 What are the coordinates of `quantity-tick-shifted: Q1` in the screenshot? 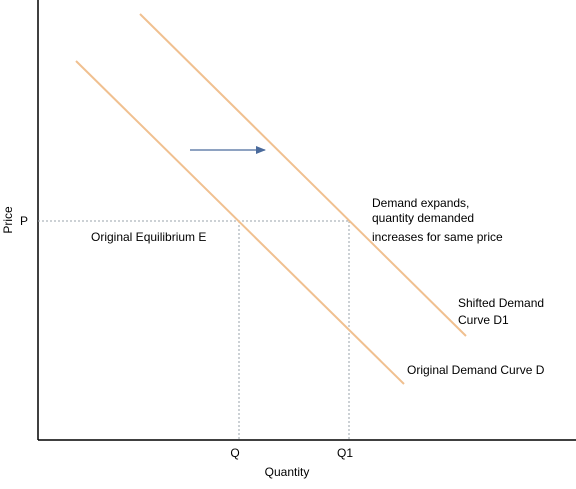 It's located at (345, 453).